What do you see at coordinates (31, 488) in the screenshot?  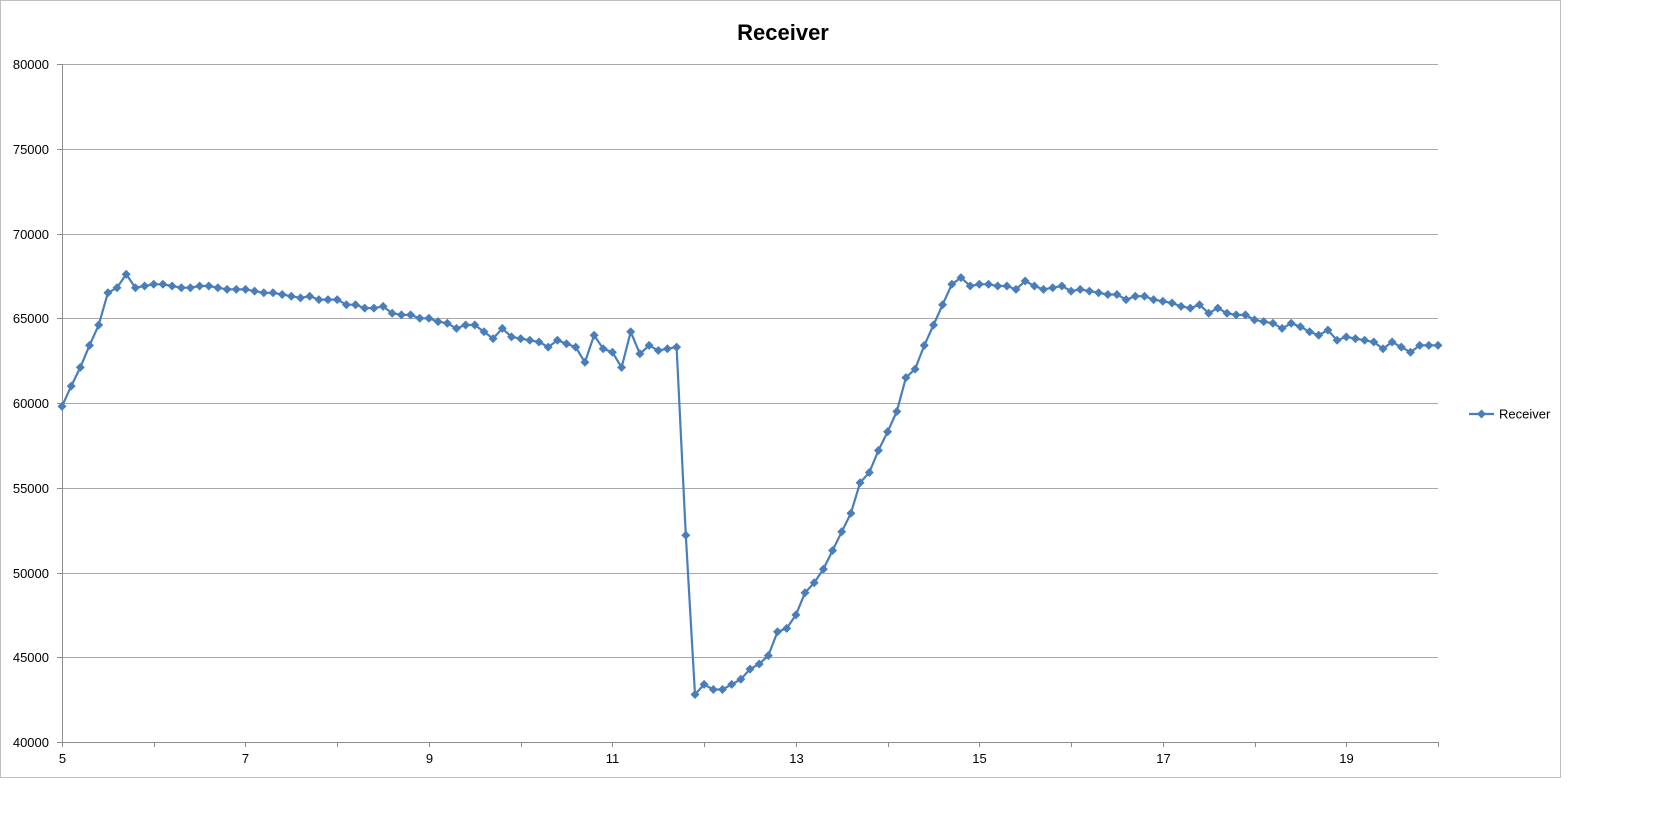 I see `y-tick-label: 55000` at bounding box center [31, 488].